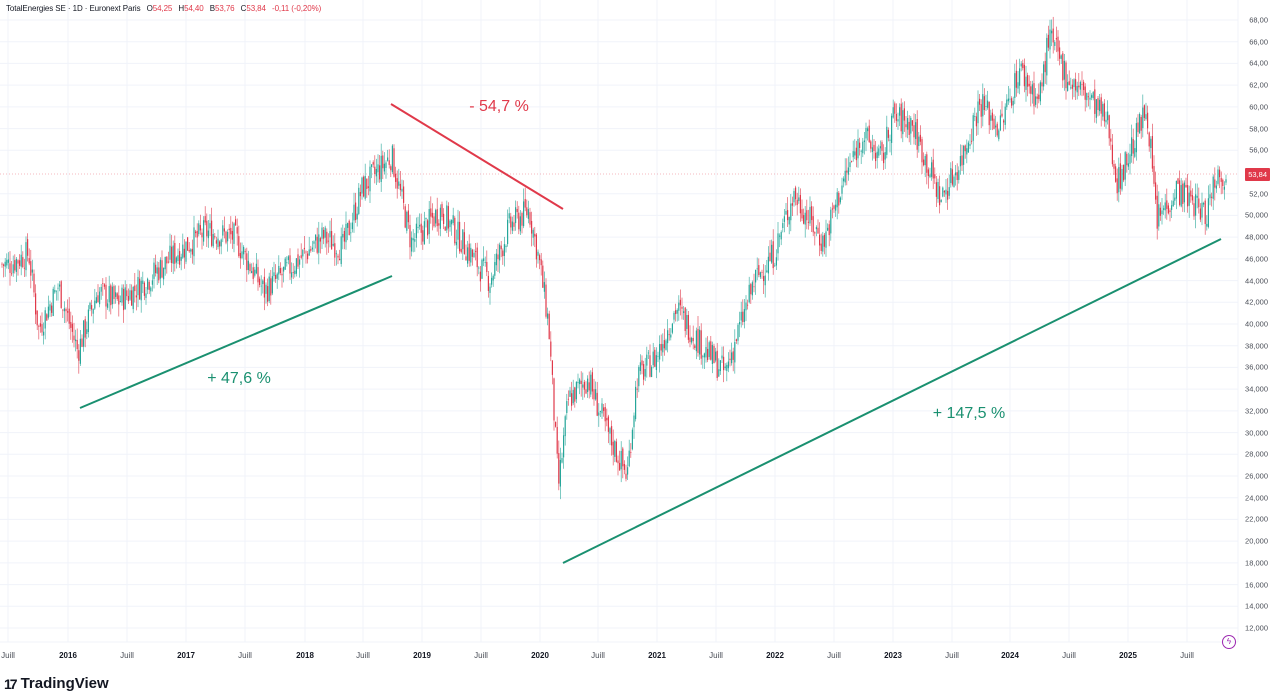 This screenshot has height=695, width=1280. What do you see at coordinates (181, 8) in the screenshot?
I see `high-label: H` at bounding box center [181, 8].